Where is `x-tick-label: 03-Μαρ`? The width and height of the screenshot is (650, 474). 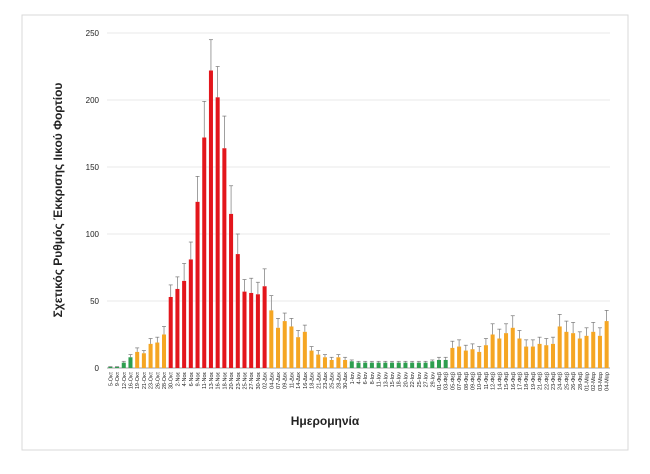
x-tick-label: 03-Μαρ is located at coordinates (601, 381).